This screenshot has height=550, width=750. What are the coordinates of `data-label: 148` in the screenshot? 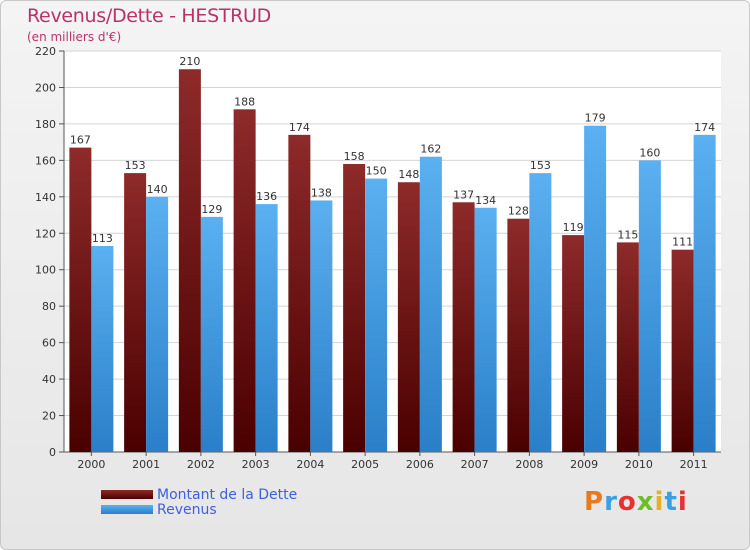 It's located at (408, 174).